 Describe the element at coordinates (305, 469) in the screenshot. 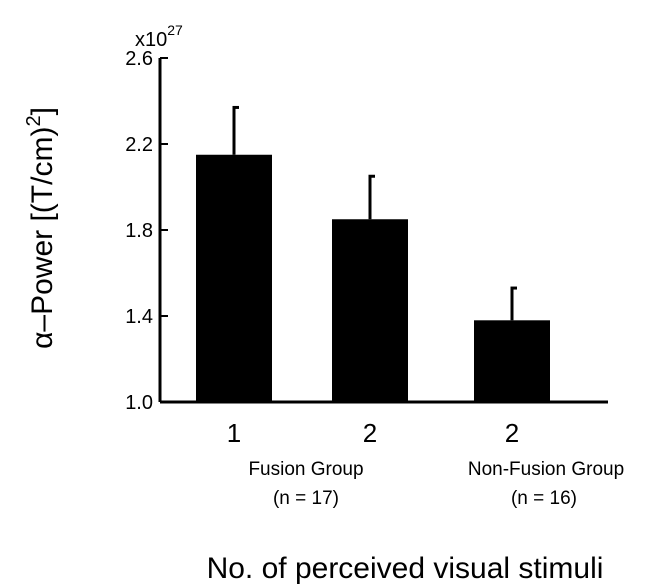

I see `group-label-fusion: Fusion Group` at that location.